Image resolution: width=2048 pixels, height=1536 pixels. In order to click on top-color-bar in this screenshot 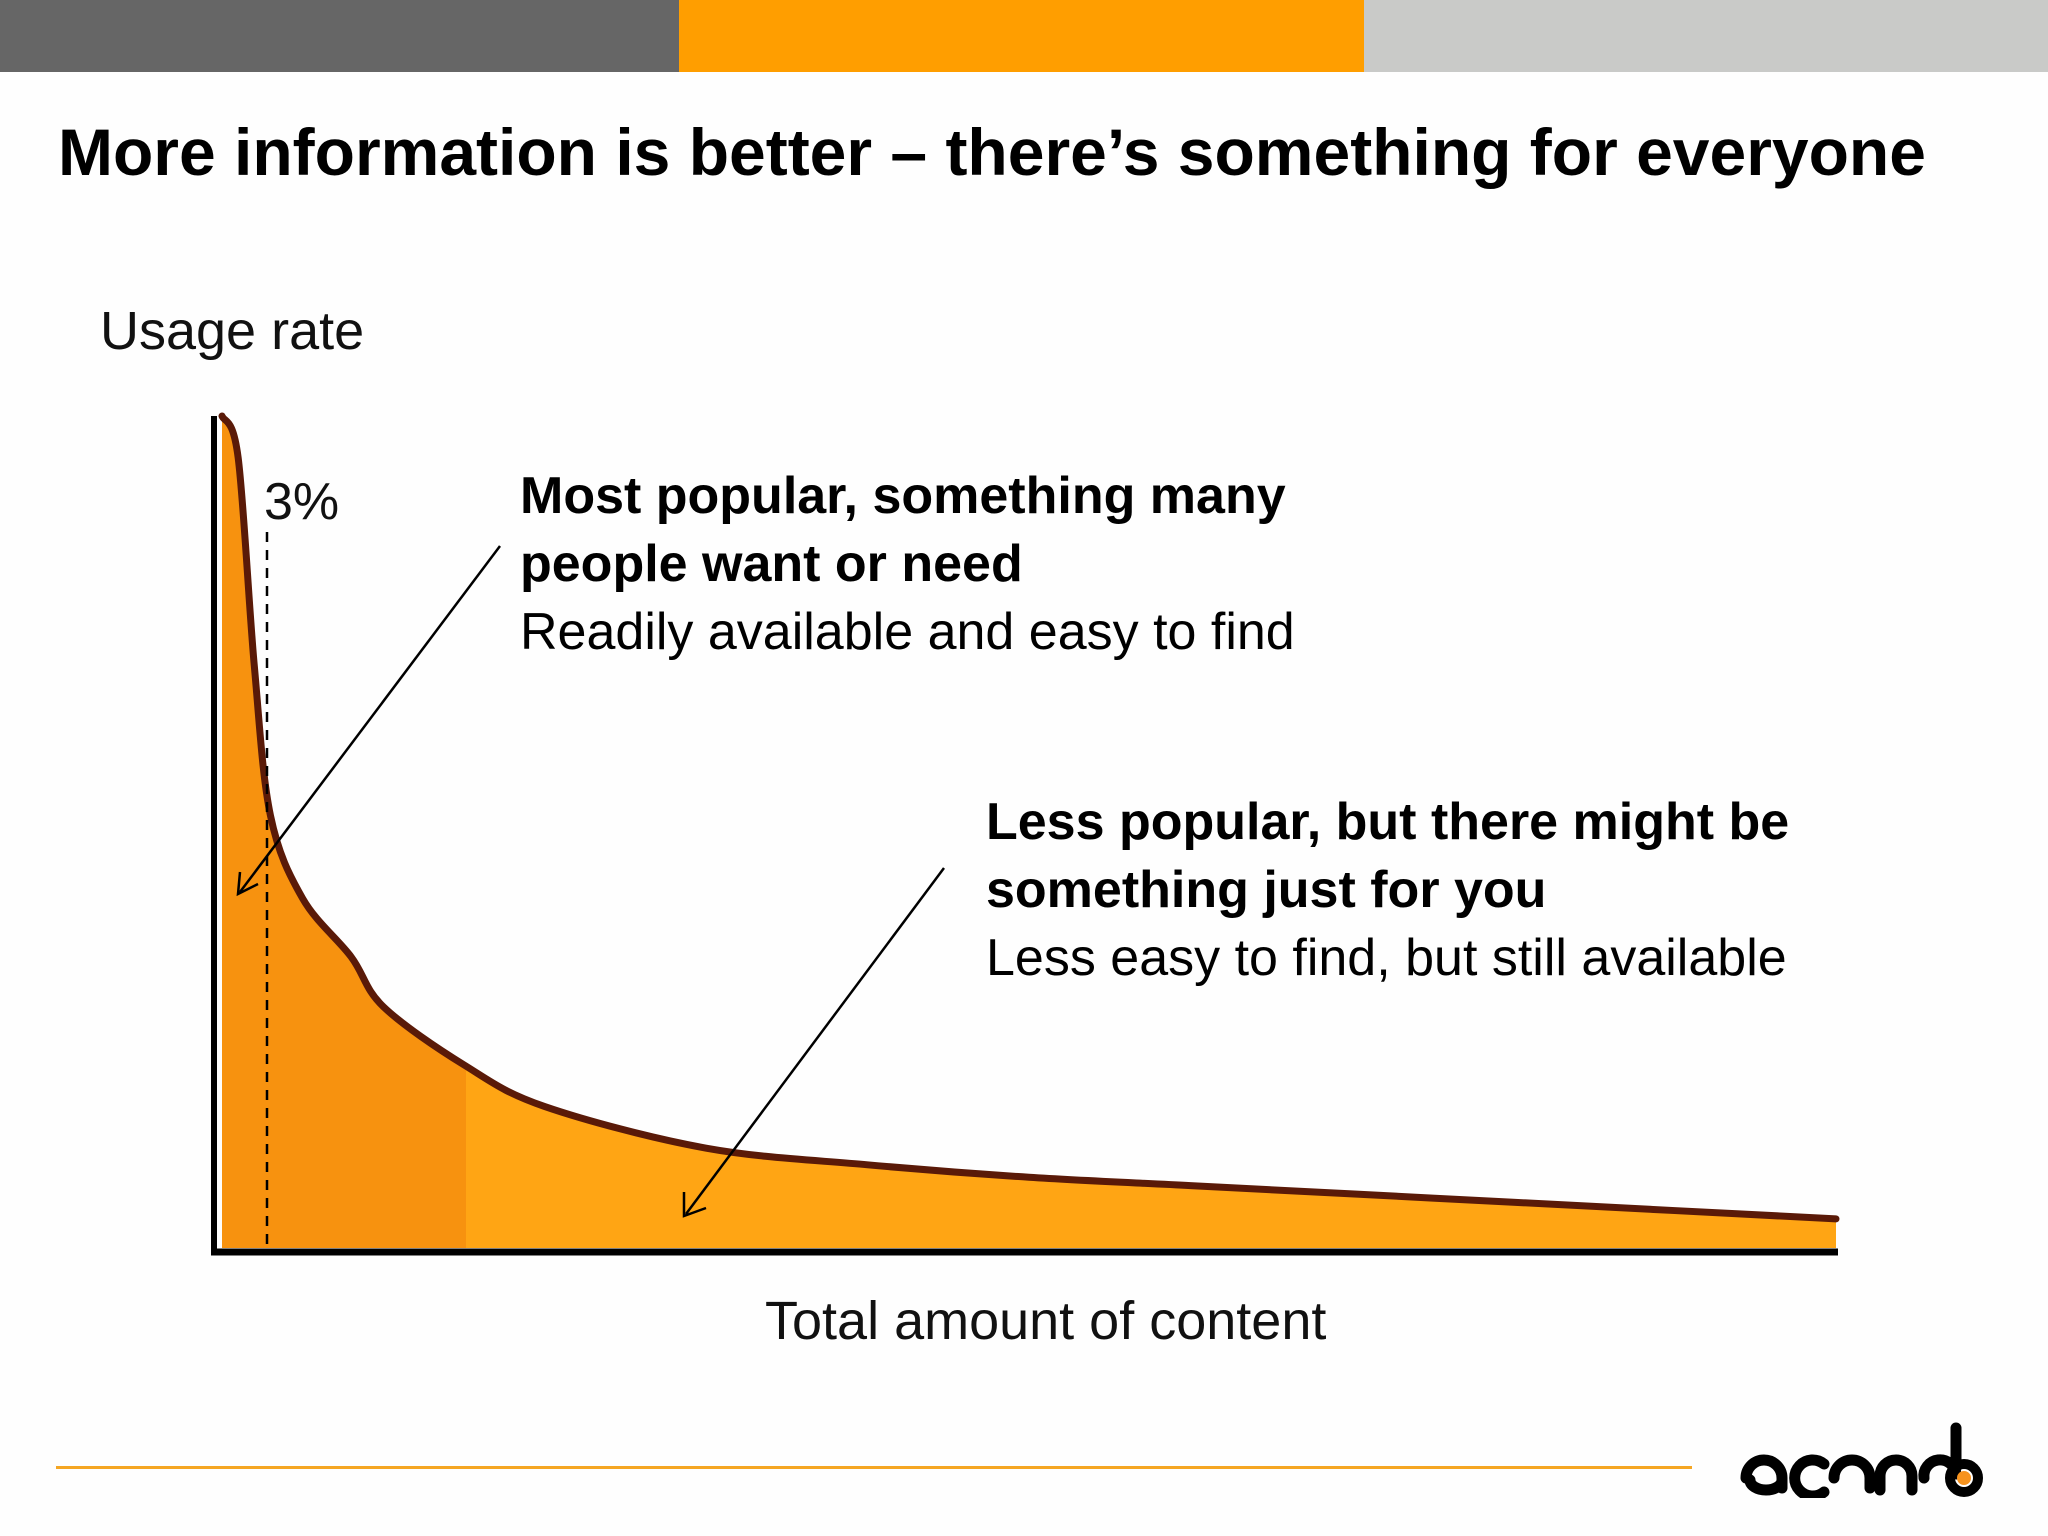, I will do `click(1024, 36)`.